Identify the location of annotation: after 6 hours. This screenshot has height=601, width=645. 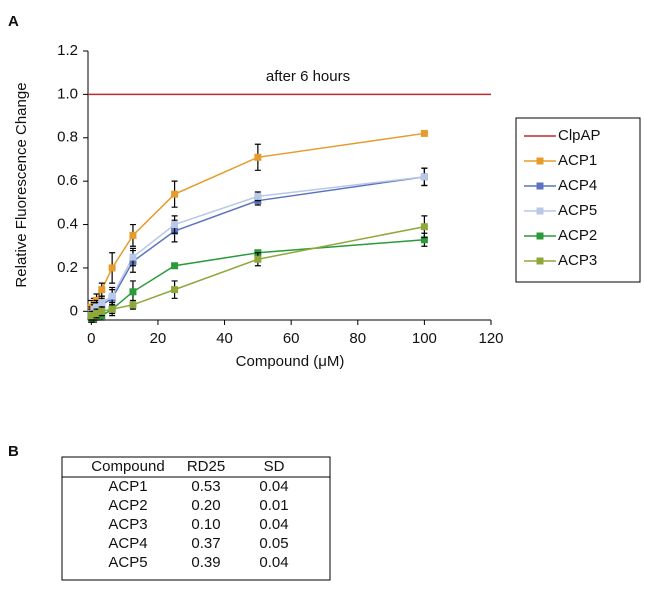
(308, 76).